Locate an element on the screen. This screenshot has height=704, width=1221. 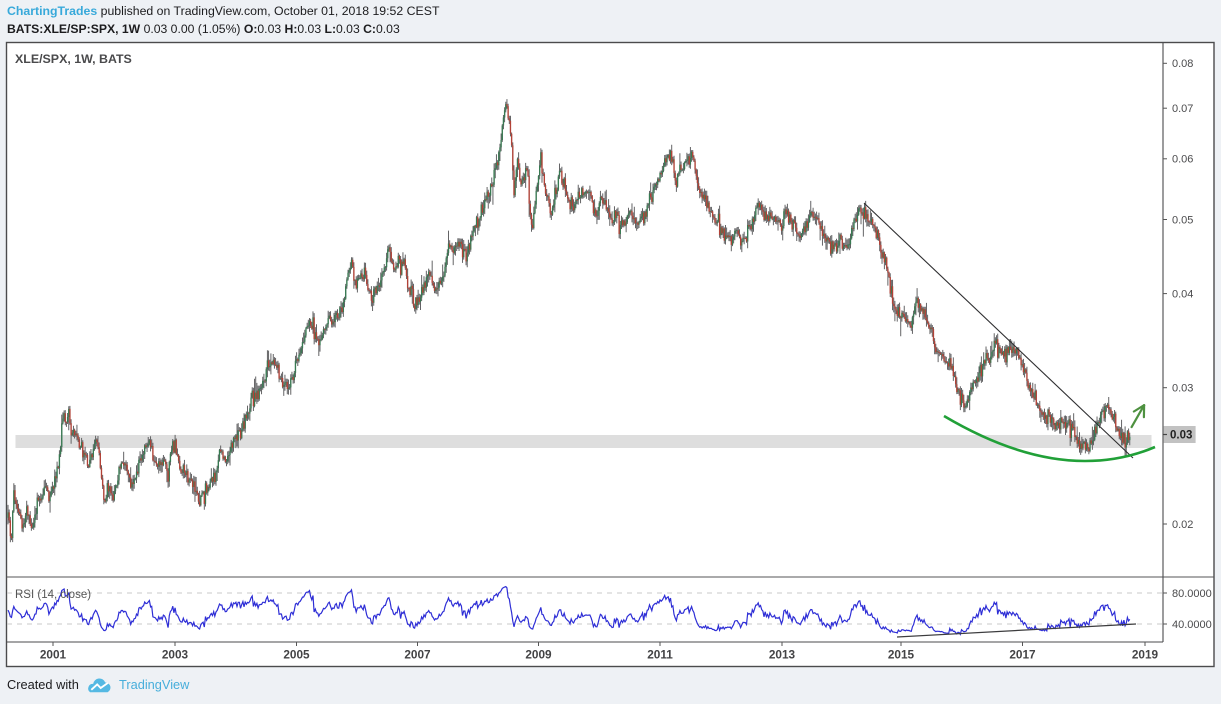
svg-text: 2019 is located at coordinates (1145, 655).